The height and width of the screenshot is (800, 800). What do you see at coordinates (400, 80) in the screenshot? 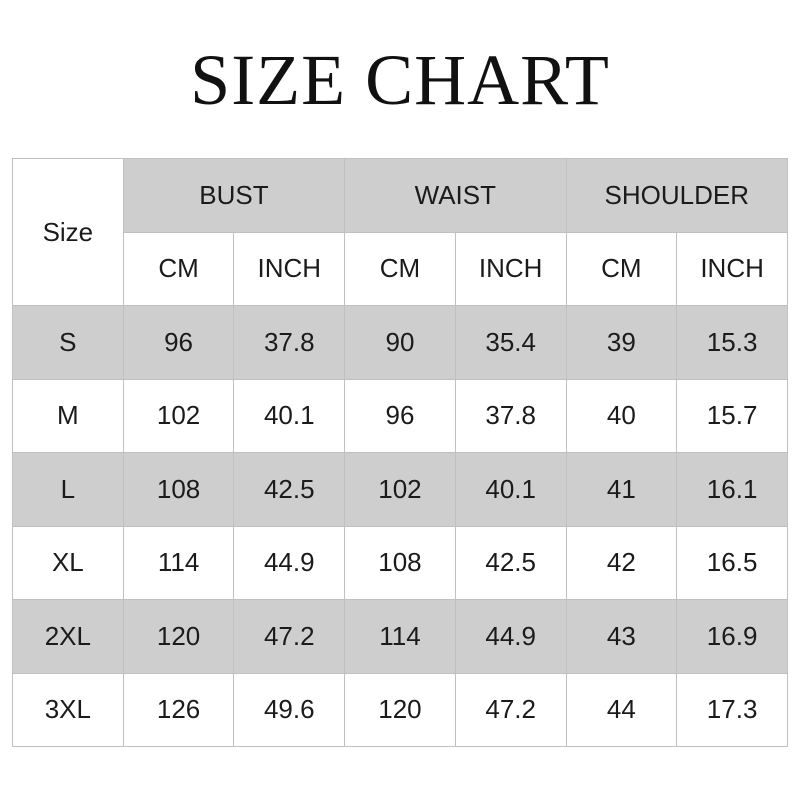
I see `page-title: SIZE CHART` at bounding box center [400, 80].